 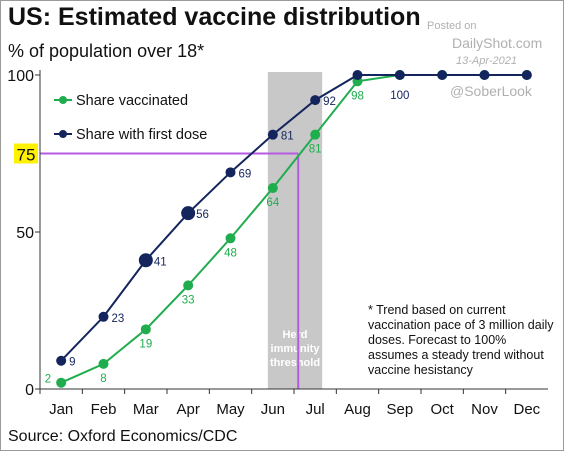 I want to click on legend-label-1: Share with first dose, so click(x=141, y=135).